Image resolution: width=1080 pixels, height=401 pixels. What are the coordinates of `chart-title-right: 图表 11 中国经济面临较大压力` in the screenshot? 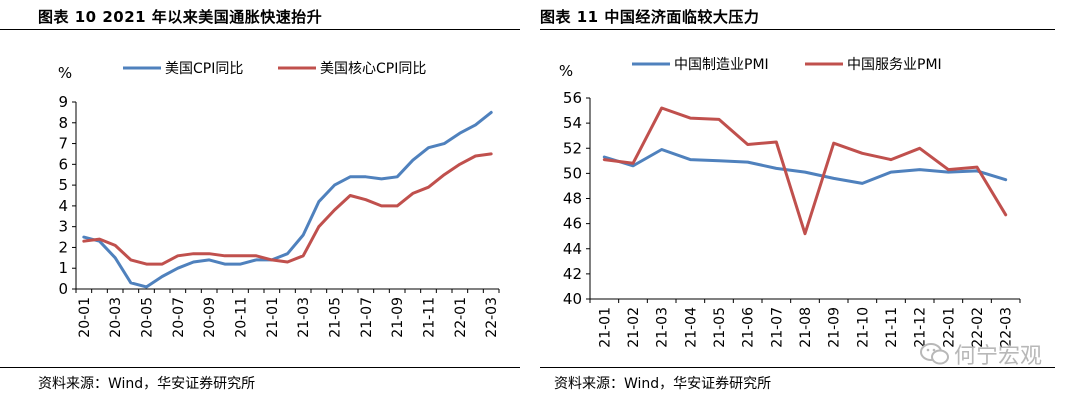 It's located at (650, 17).